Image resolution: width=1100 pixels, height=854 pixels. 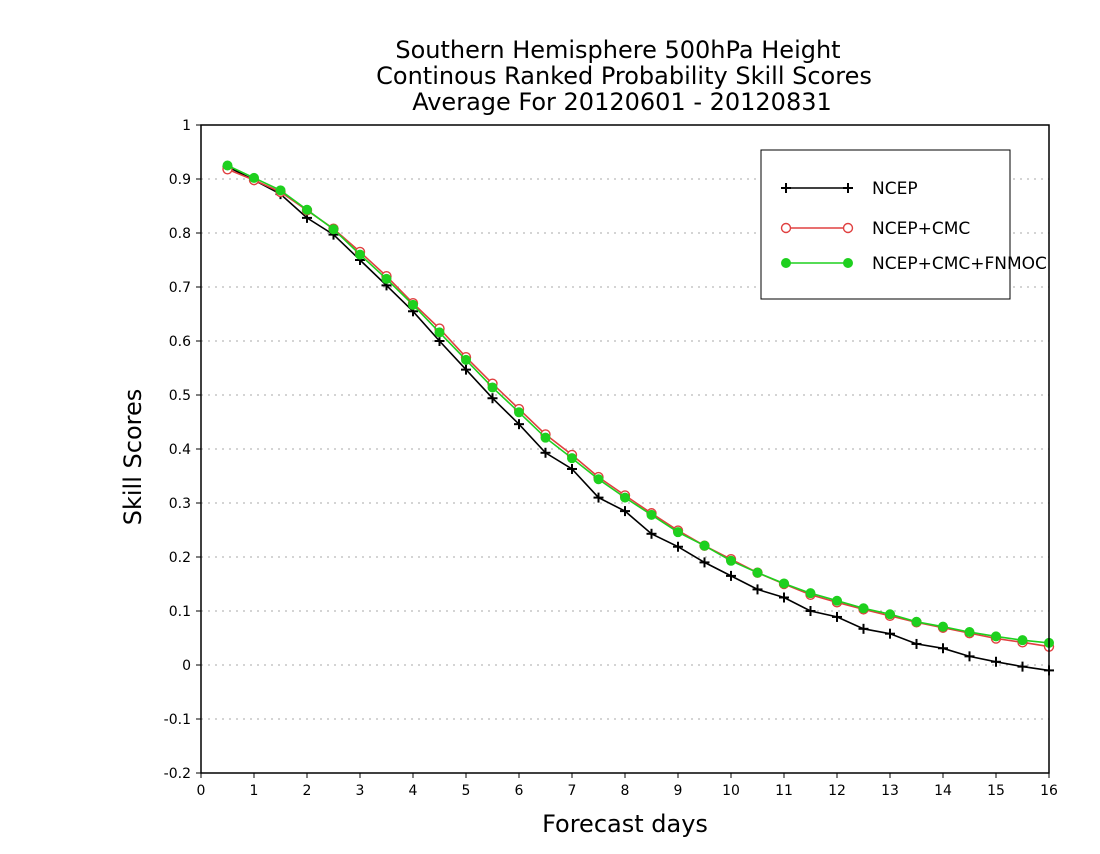 What do you see at coordinates (678, 791) in the screenshot?
I see `x-tick-label: 9` at bounding box center [678, 791].